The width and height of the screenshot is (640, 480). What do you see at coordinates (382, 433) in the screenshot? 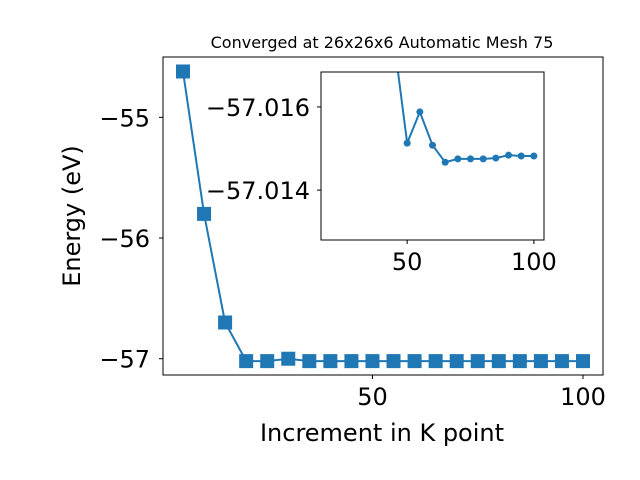
I see `x-axis-label: Increment in K point` at bounding box center [382, 433].